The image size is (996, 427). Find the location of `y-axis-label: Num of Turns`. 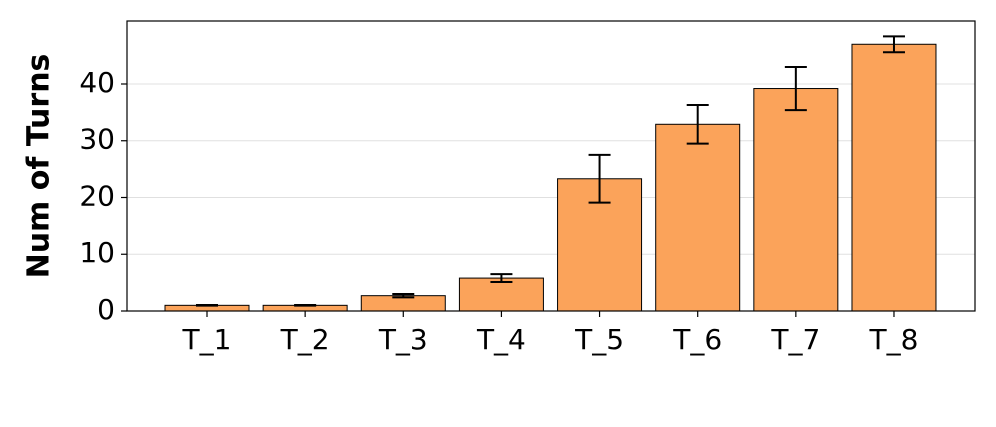

y-axis-label: Num of Turns is located at coordinates (39, 166).